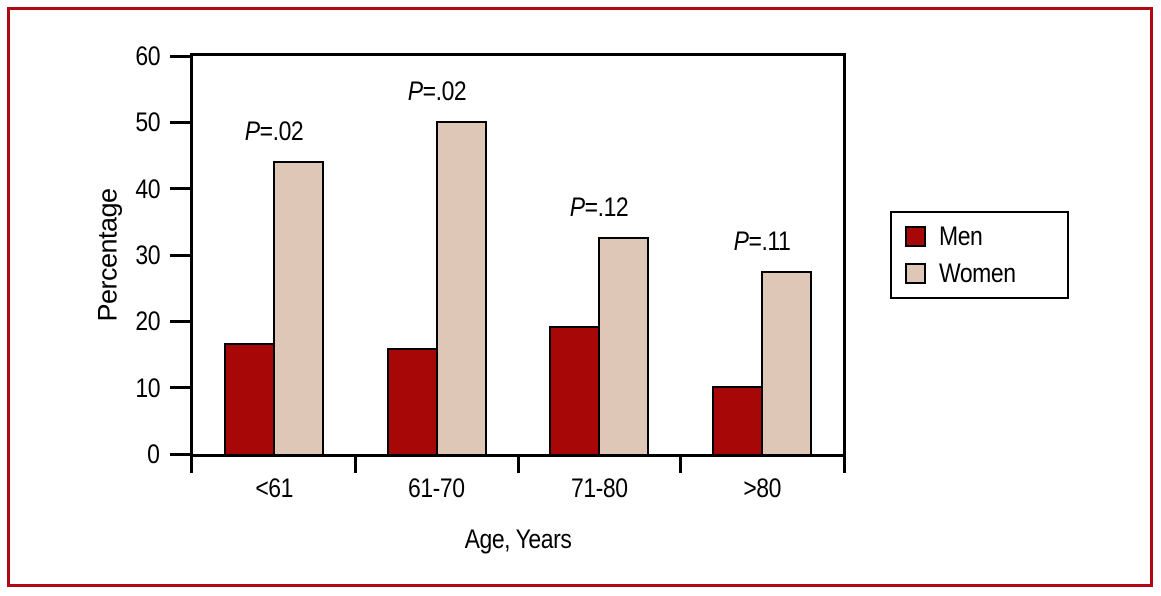  I want to click on y-tick-label: 40, so click(120, 189).